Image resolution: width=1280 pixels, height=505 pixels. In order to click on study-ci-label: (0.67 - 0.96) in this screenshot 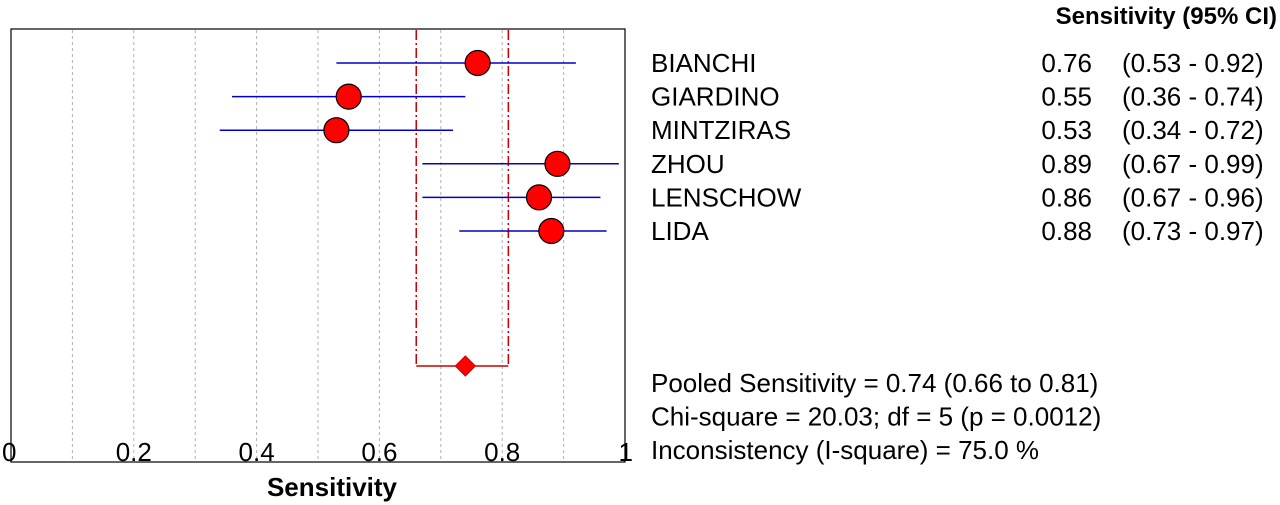, I will do `click(1193, 197)`.